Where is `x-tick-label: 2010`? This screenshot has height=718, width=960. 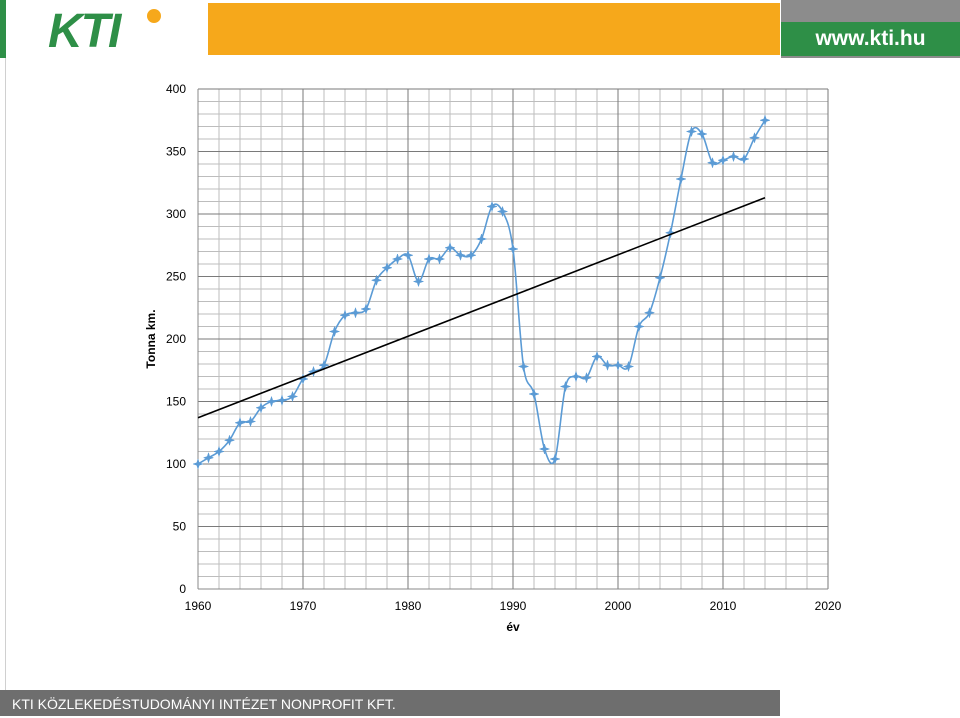
x-tick-label: 2010 is located at coordinates (723, 606).